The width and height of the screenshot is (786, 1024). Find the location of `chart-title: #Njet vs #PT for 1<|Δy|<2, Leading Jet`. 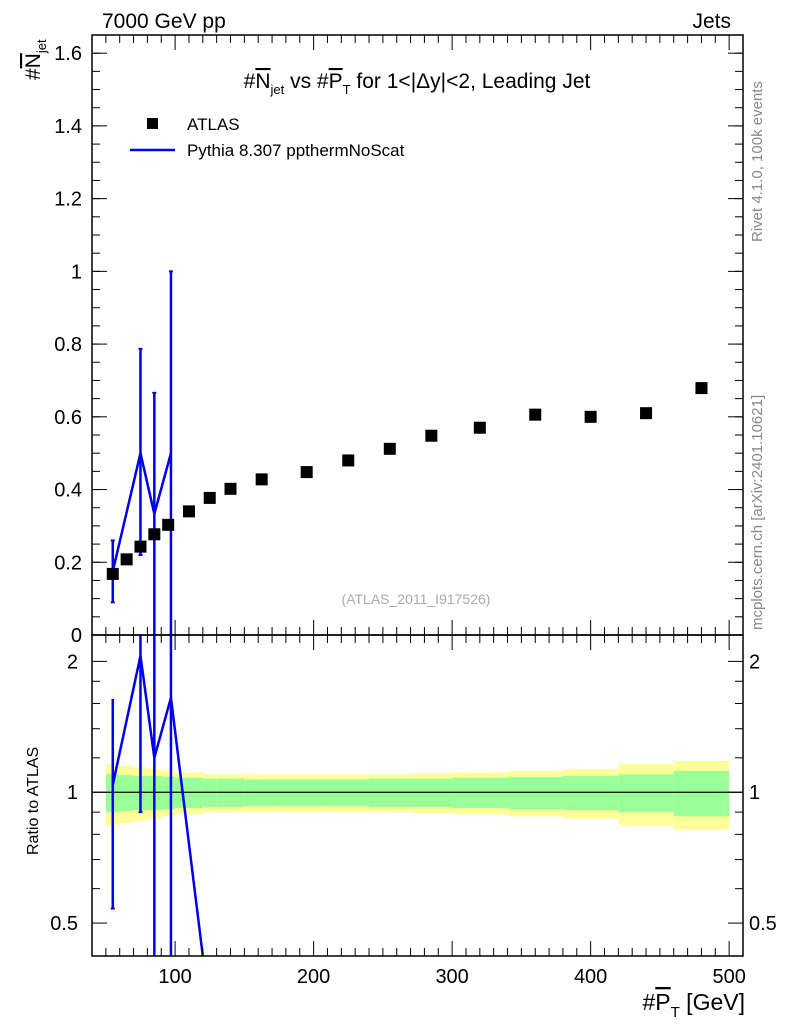

chart-title: #Njet vs #PT for 1<|Δy|<2, Leading Jet is located at coordinates (417, 83).